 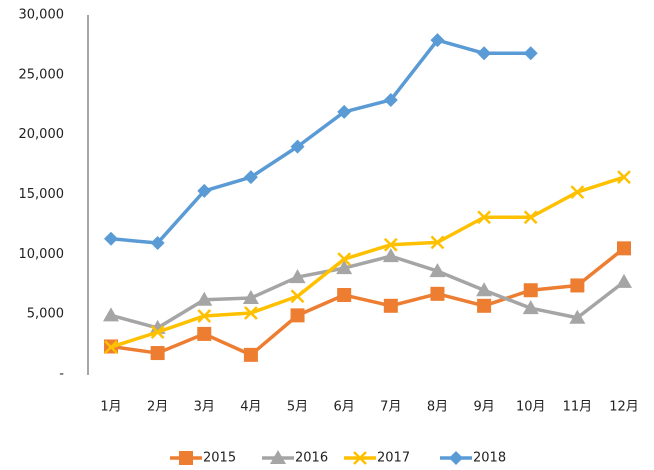 I want to click on y-tick-label: 20,000, so click(x=42, y=134).